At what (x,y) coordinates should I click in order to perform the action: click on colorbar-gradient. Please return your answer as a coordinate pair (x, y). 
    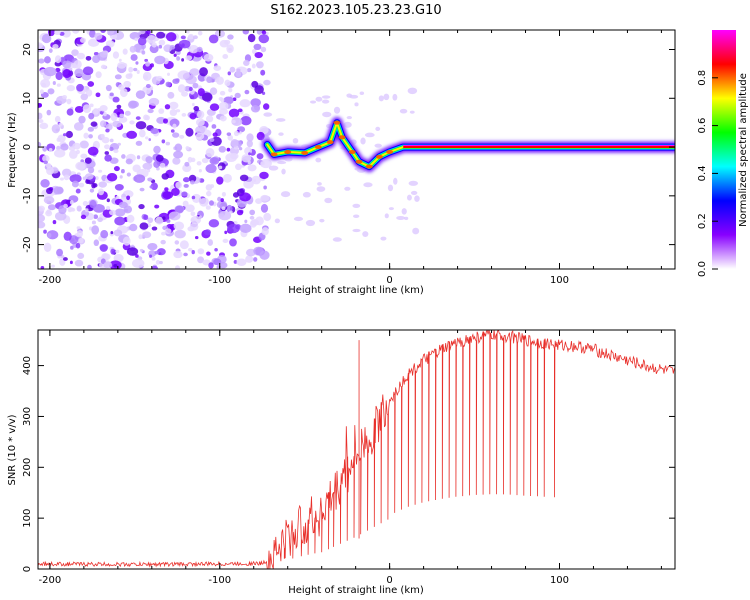
    Looking at the image, I should click on (724, 149).